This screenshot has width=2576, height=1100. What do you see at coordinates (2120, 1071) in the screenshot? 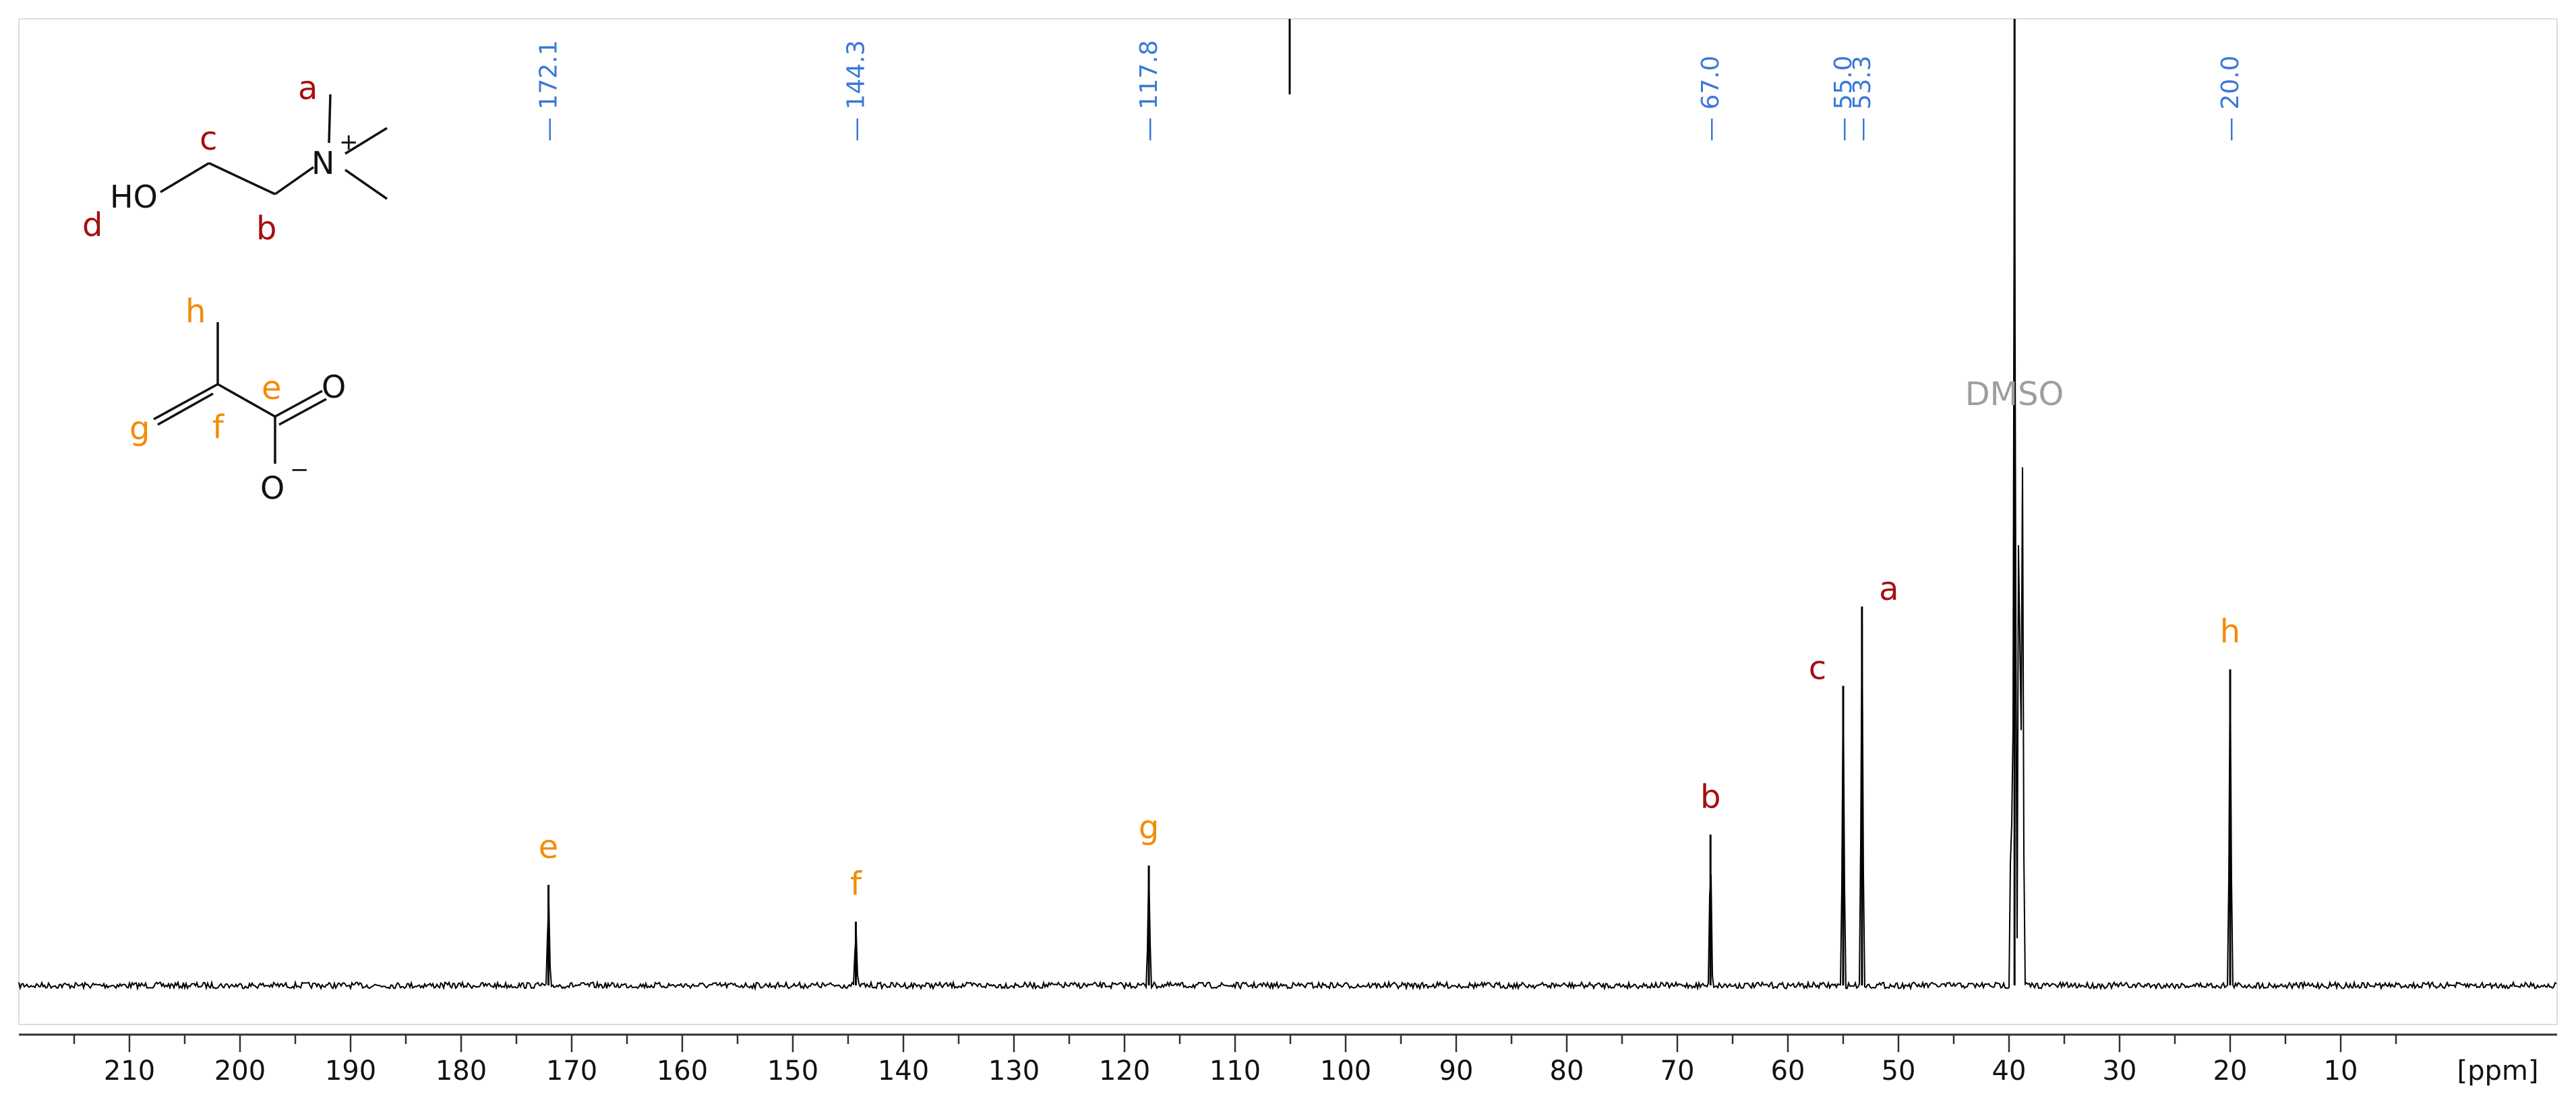
I see `x-tick-label: 30` at bounding box center [2120, 1071].